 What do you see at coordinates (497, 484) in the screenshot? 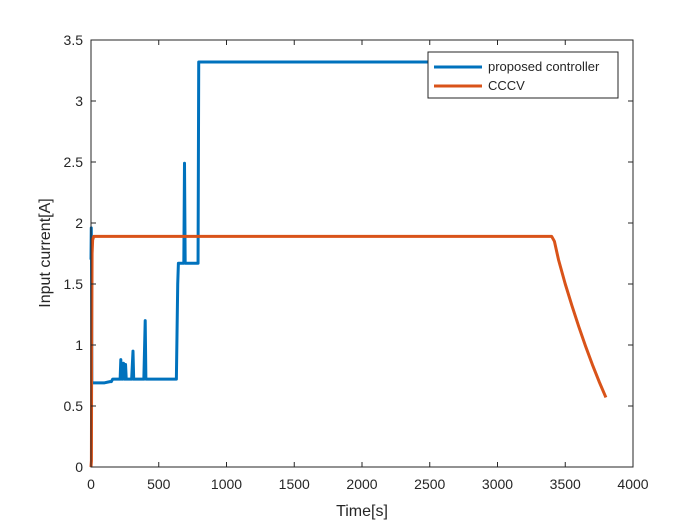
I see `x-tick-label: 3000` at bounding box center [497, 484].